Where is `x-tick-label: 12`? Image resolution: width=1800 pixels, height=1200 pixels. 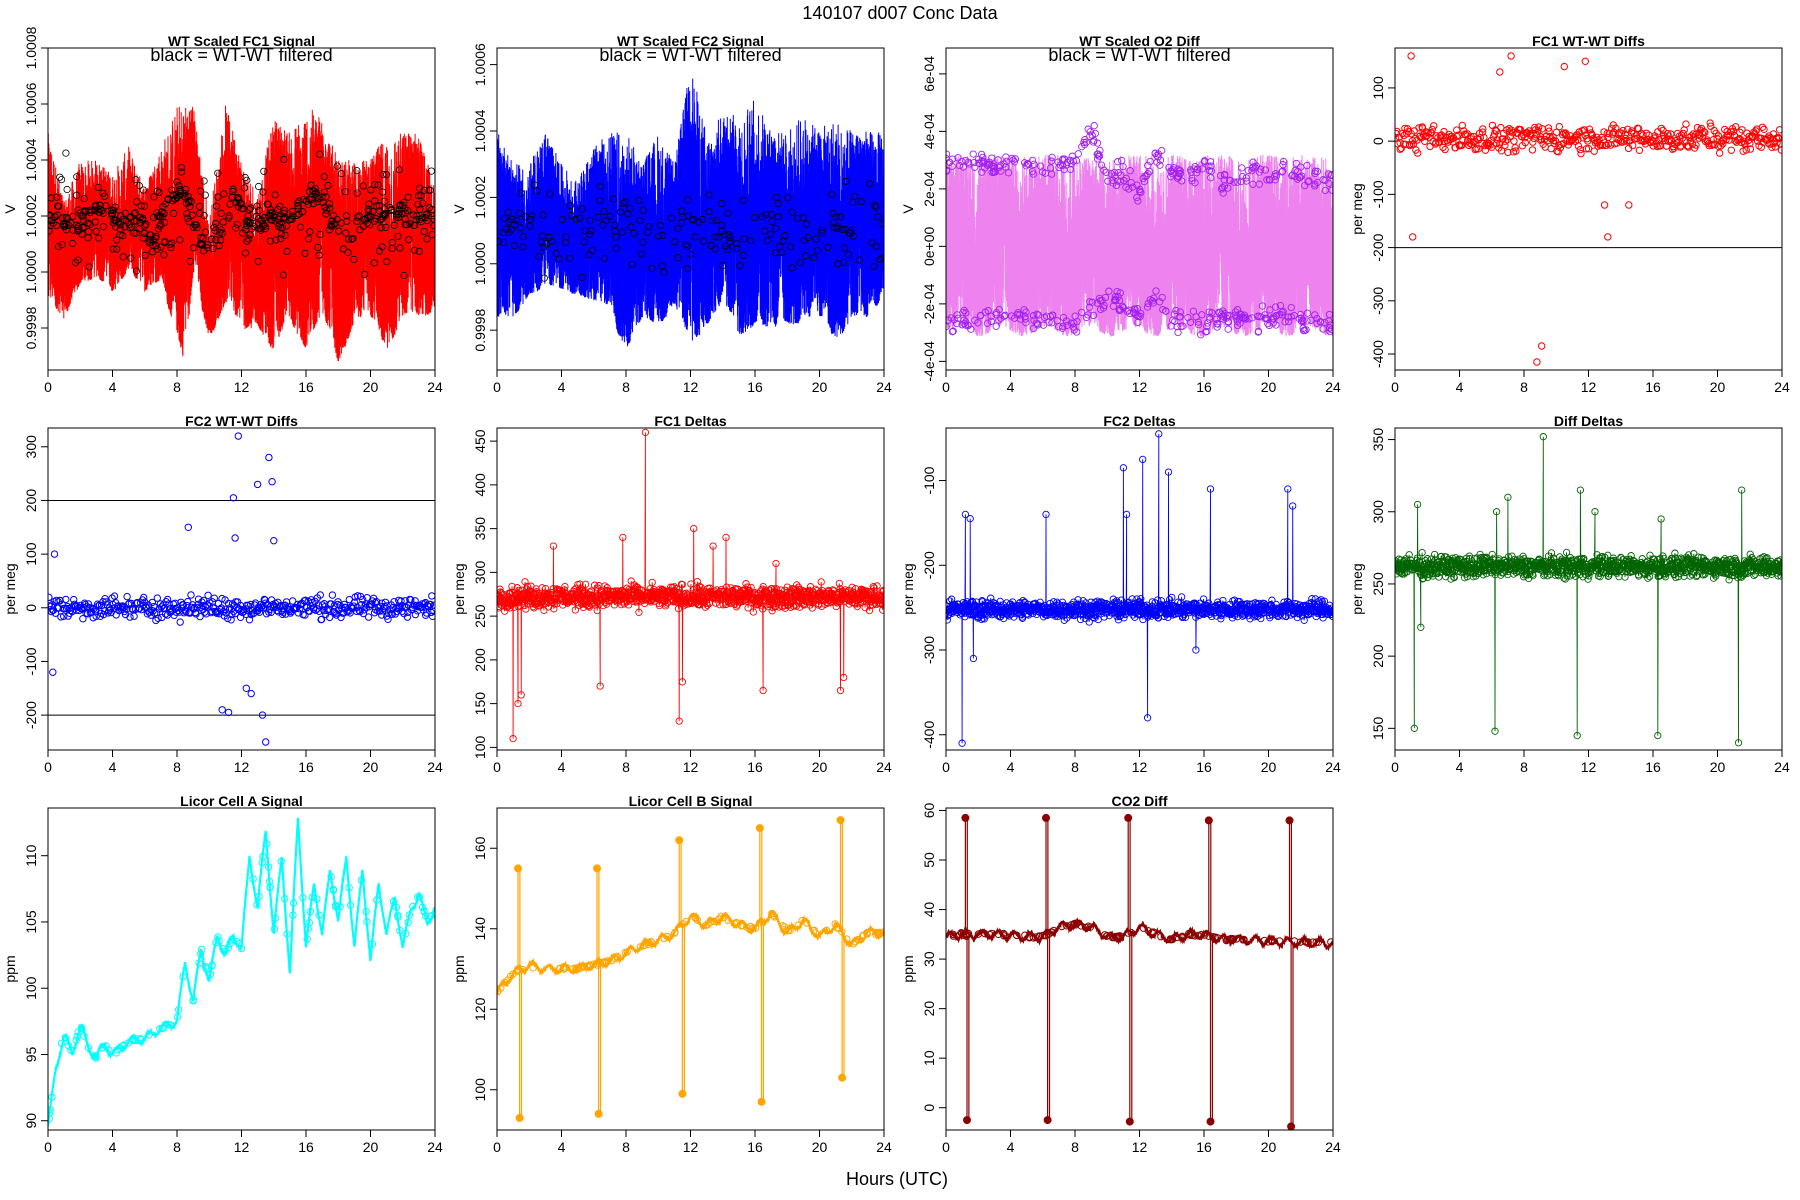 x-tick-label: 12 is located at coordinates (1589, 767).